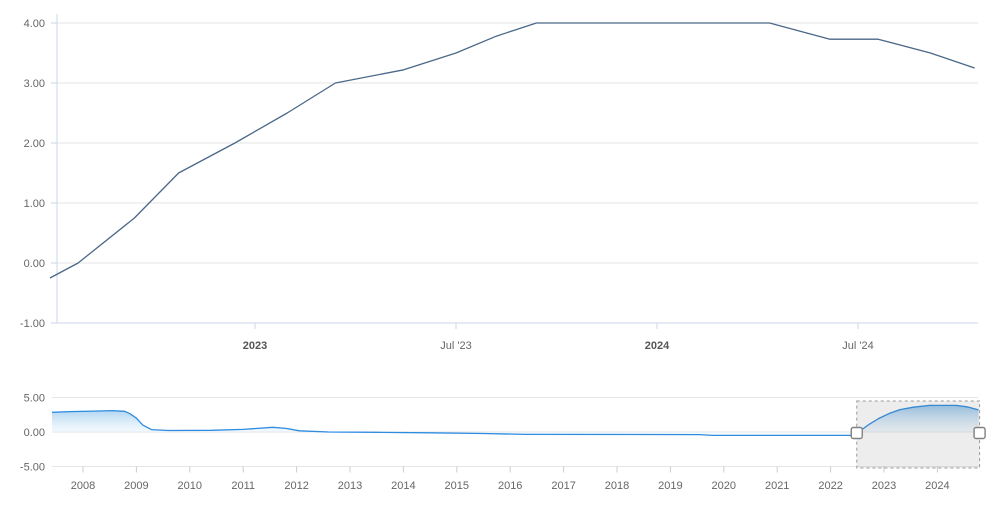 The image size is (993, 520). Describe the element at coordinates (515, 420) in the screenshot. I see `nav-series-line` at that location.